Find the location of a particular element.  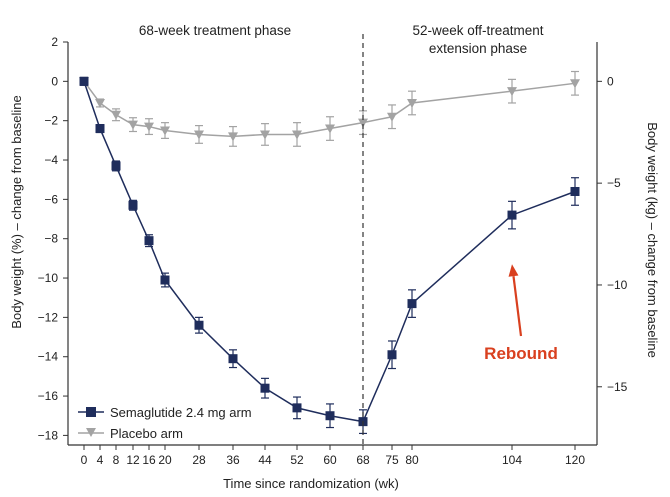

y-axis-title-right: Body weight (kg) – change from baseline is located at coordinates (652, 240).